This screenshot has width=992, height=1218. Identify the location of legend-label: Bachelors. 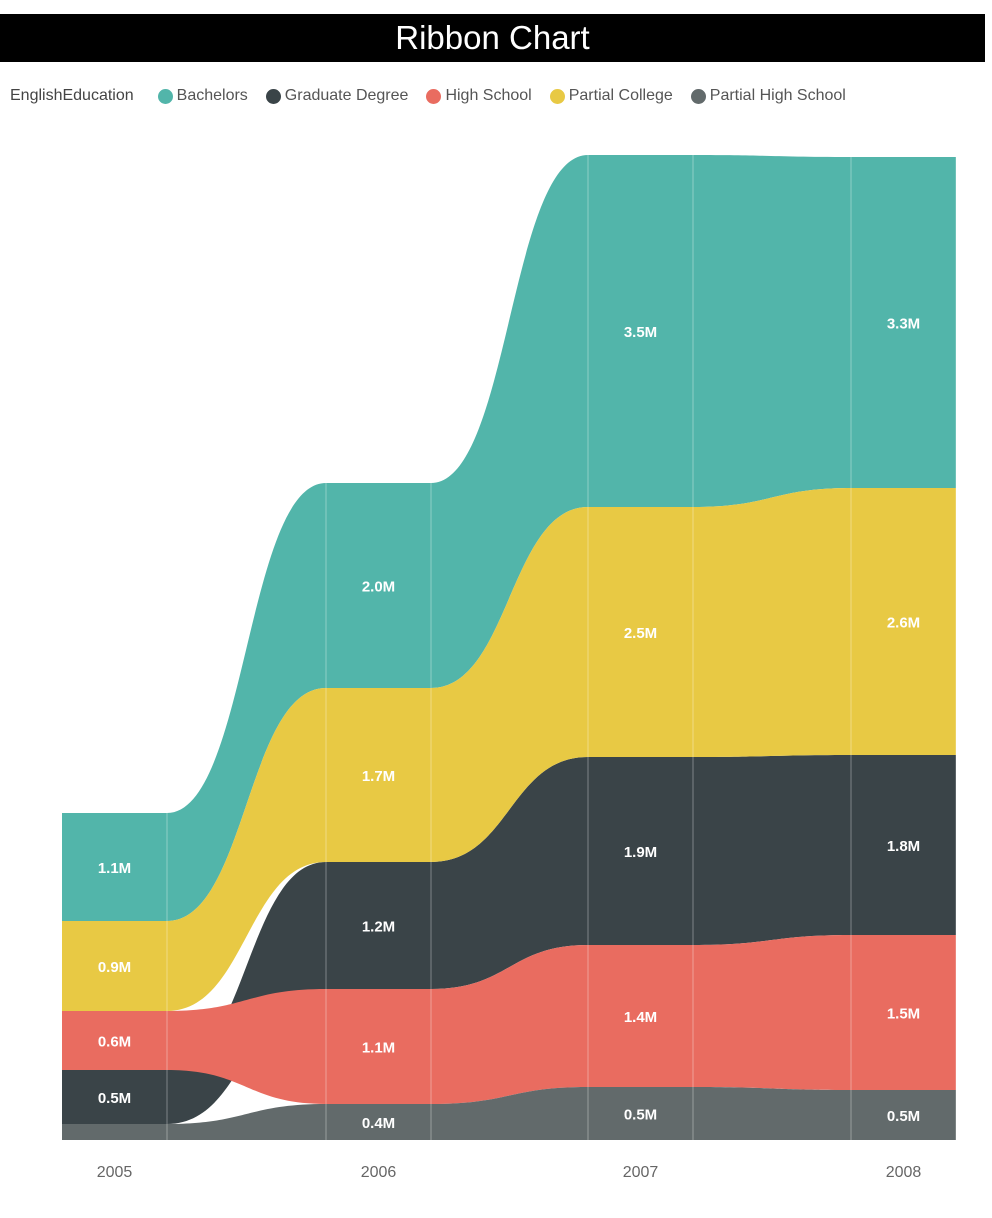
(212, 95).